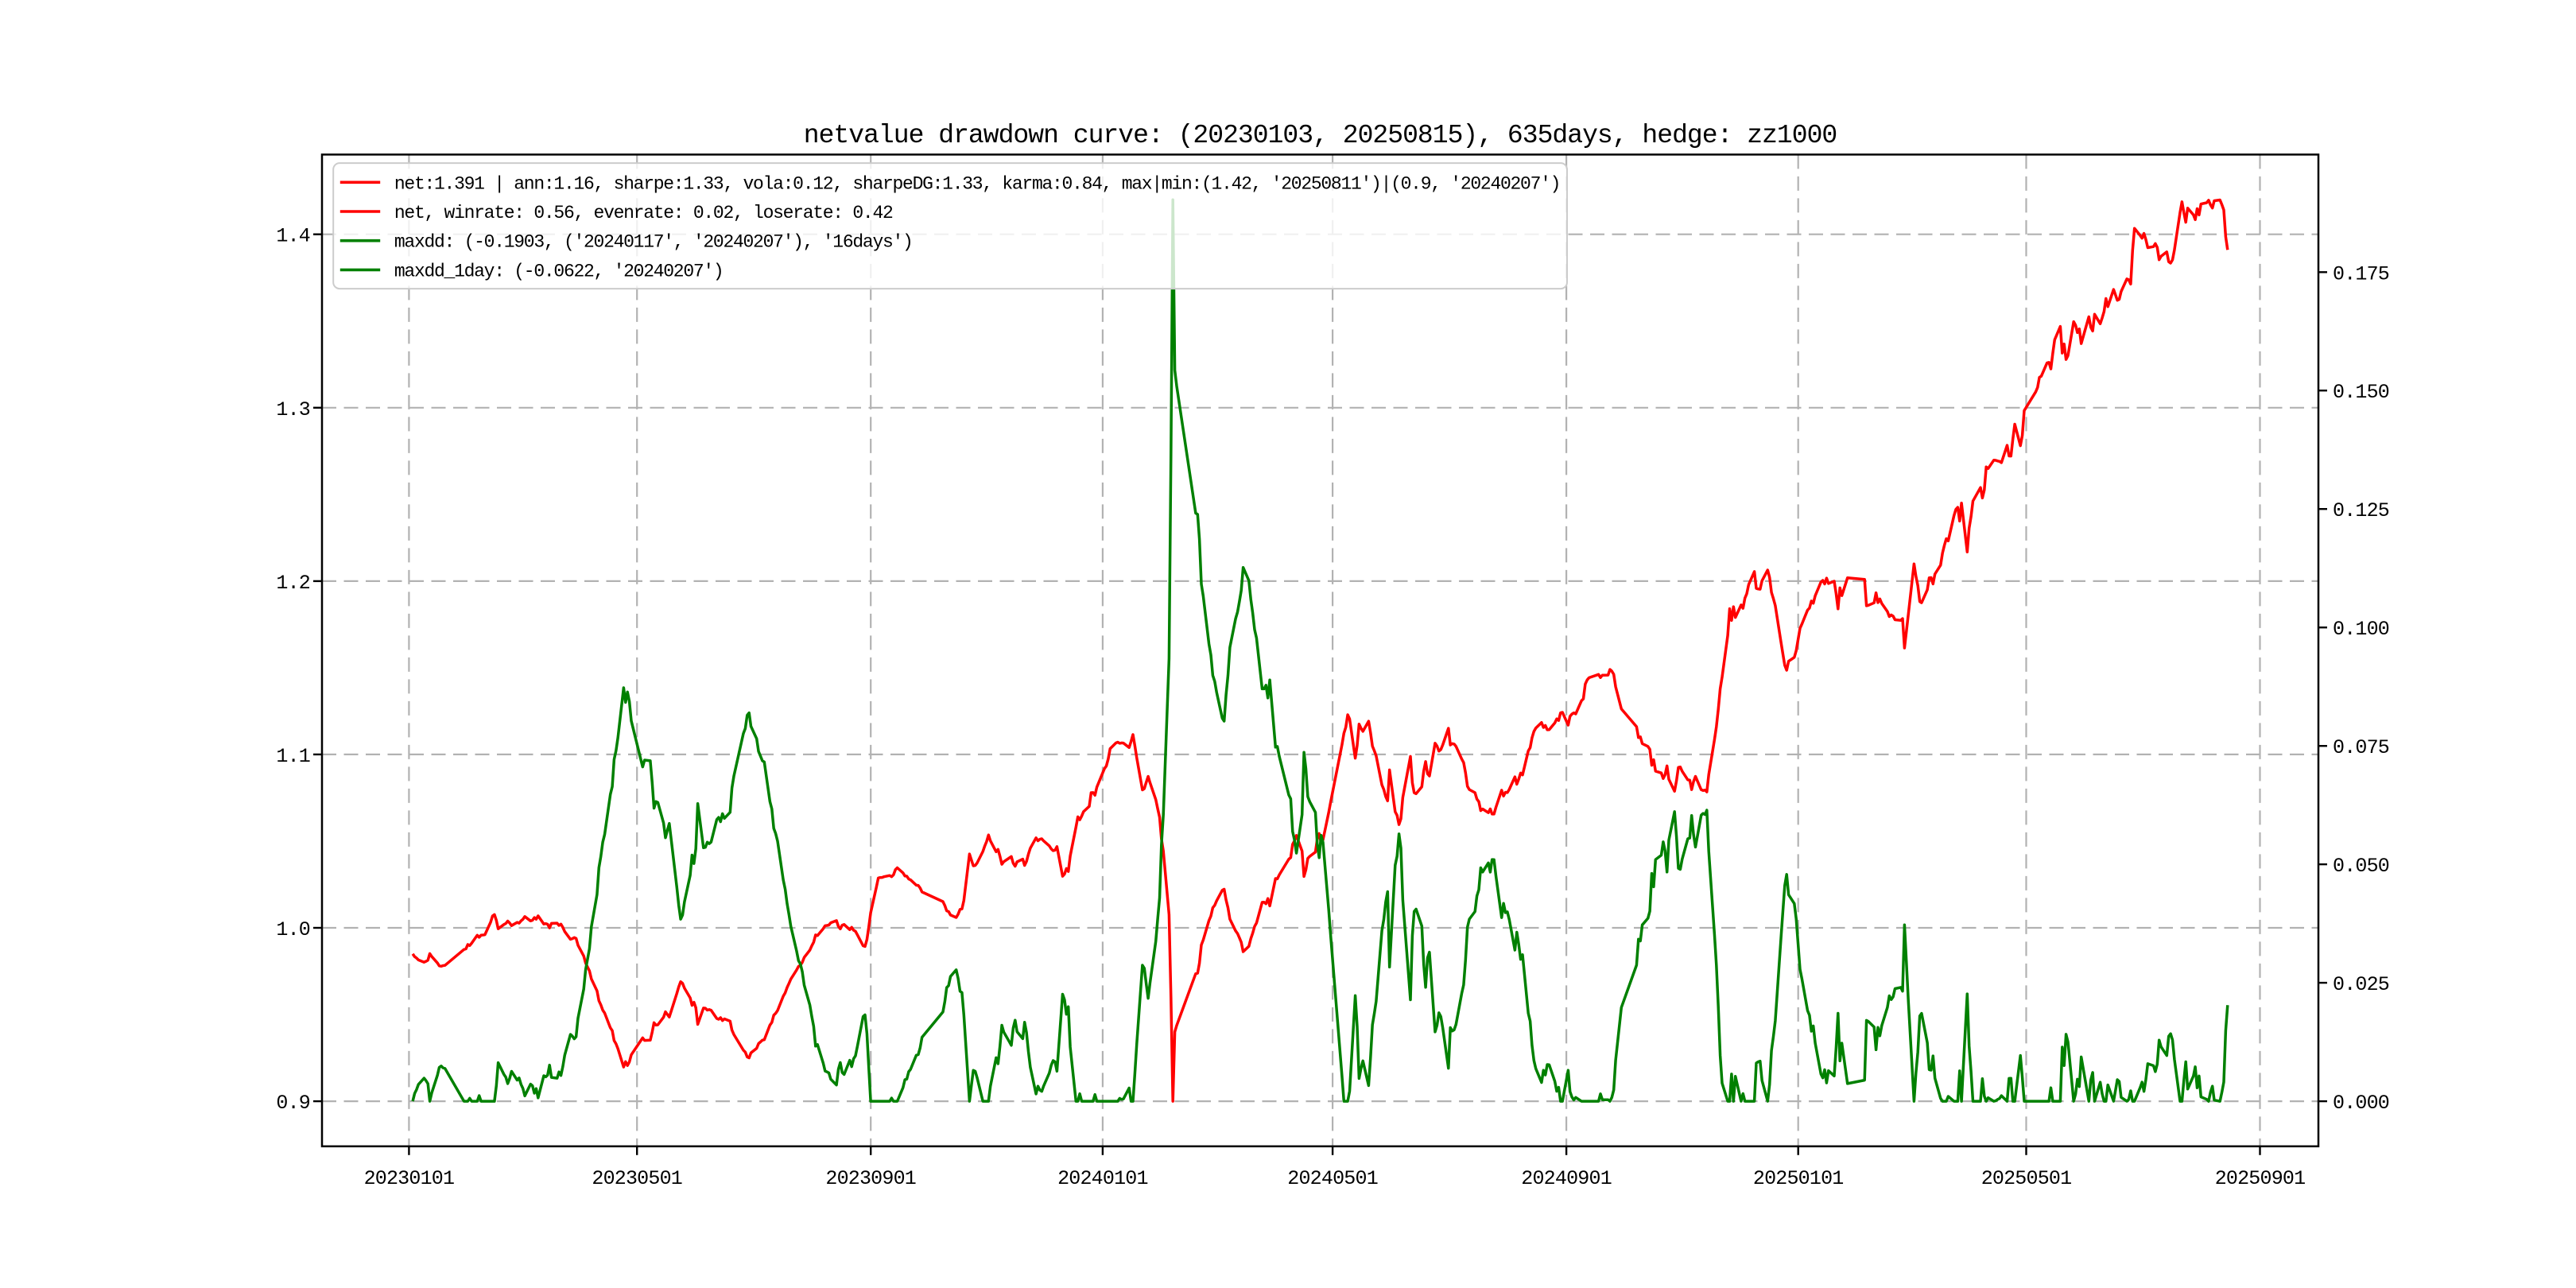  What do you see at coordinates (293, 1103) in the screenshot?
I see `svg-text: 0.9` at bounding box center [293, 1103].